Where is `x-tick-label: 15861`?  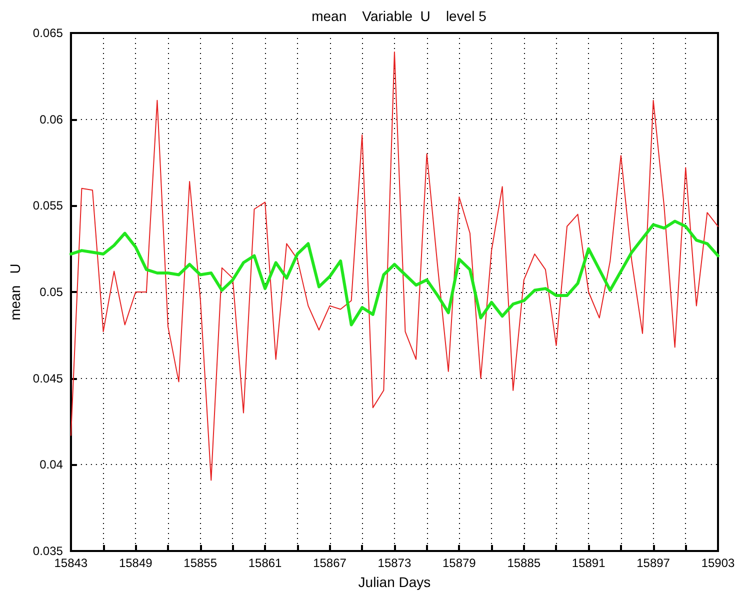 x-tick-label: 15861 is located at coordinates (265, 563).